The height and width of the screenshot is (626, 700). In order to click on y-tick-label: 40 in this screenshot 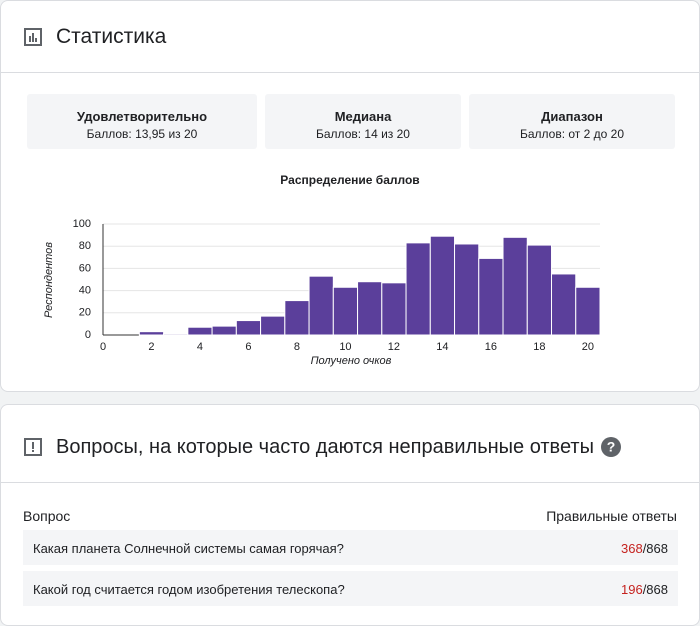, I will do `click(85, 291)`.